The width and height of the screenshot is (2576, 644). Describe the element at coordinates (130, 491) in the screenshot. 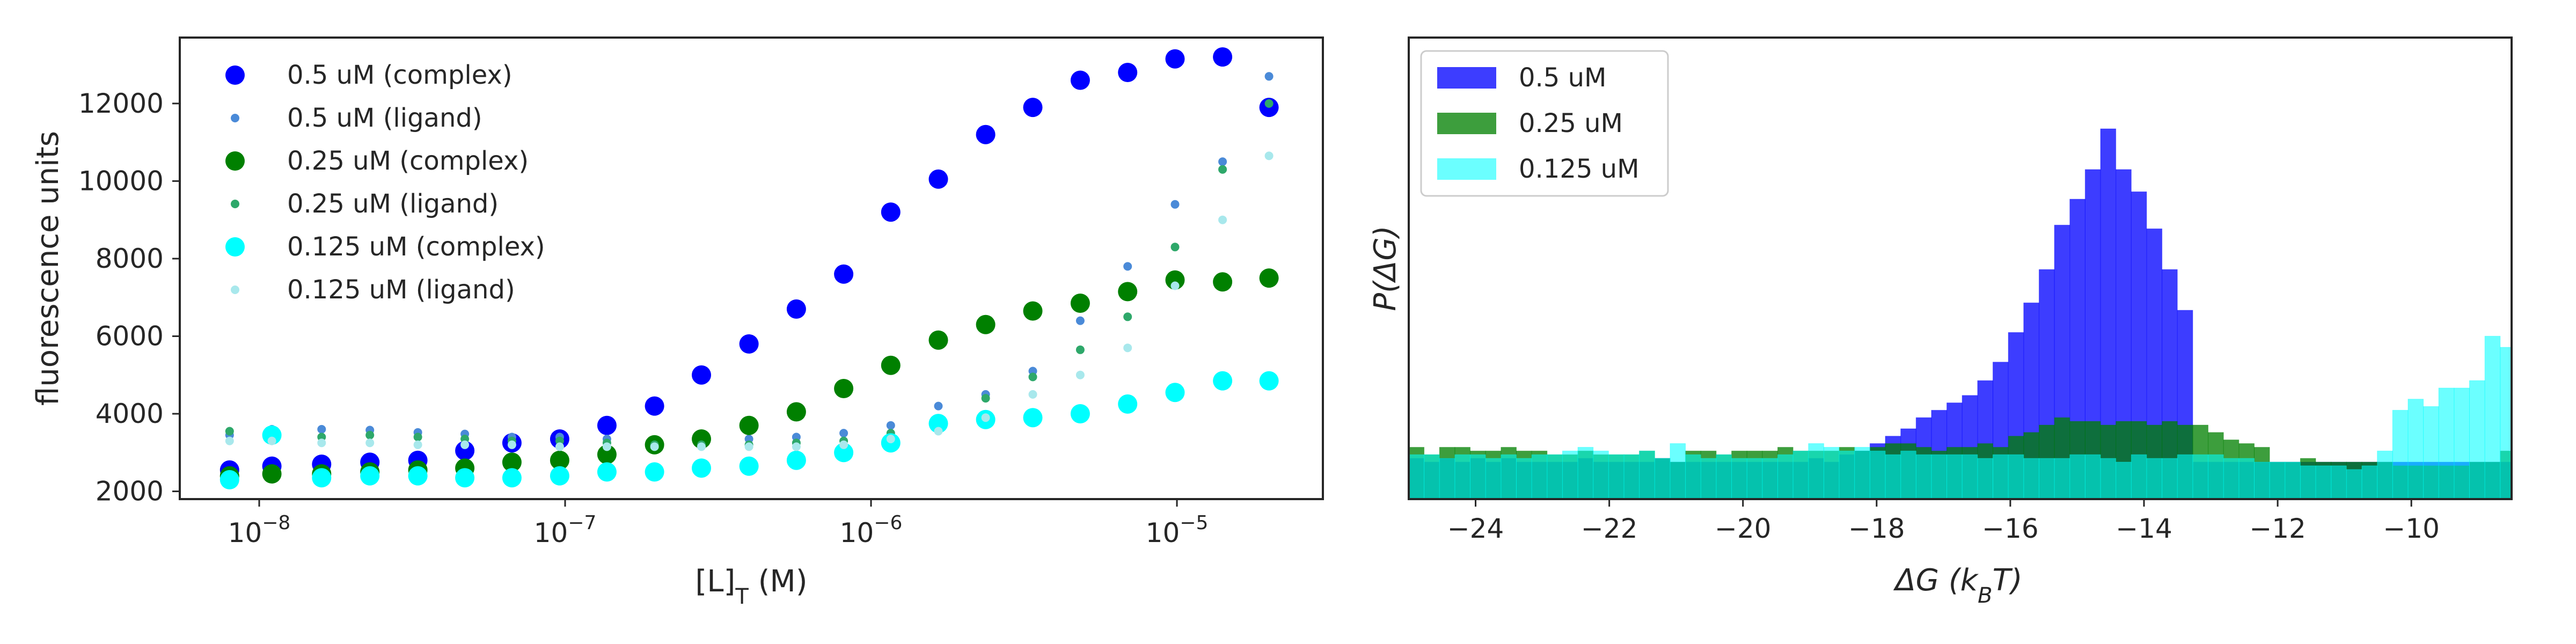

I see `scatter-y-tick-label: 2000` at that location.